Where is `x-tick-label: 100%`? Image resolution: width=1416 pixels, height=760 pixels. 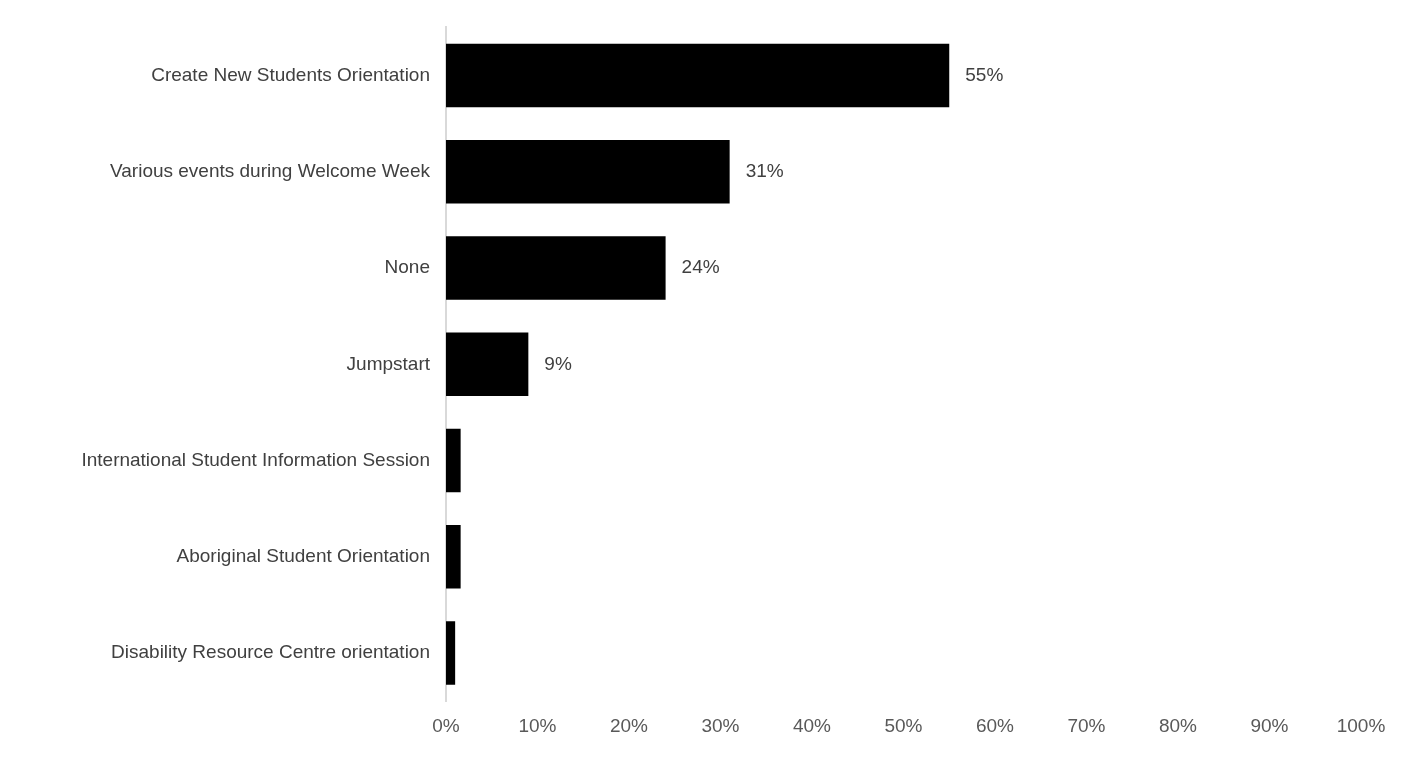
x-tick-label: 100% is located at coordinates (1361, 725).